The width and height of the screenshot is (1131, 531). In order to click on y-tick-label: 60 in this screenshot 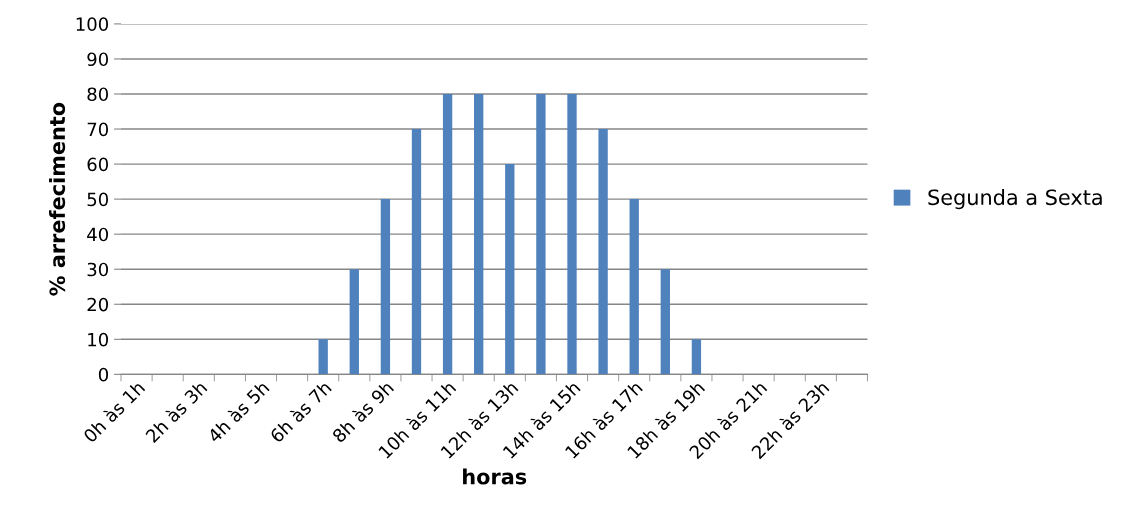, I will do `click(98, 164)`.